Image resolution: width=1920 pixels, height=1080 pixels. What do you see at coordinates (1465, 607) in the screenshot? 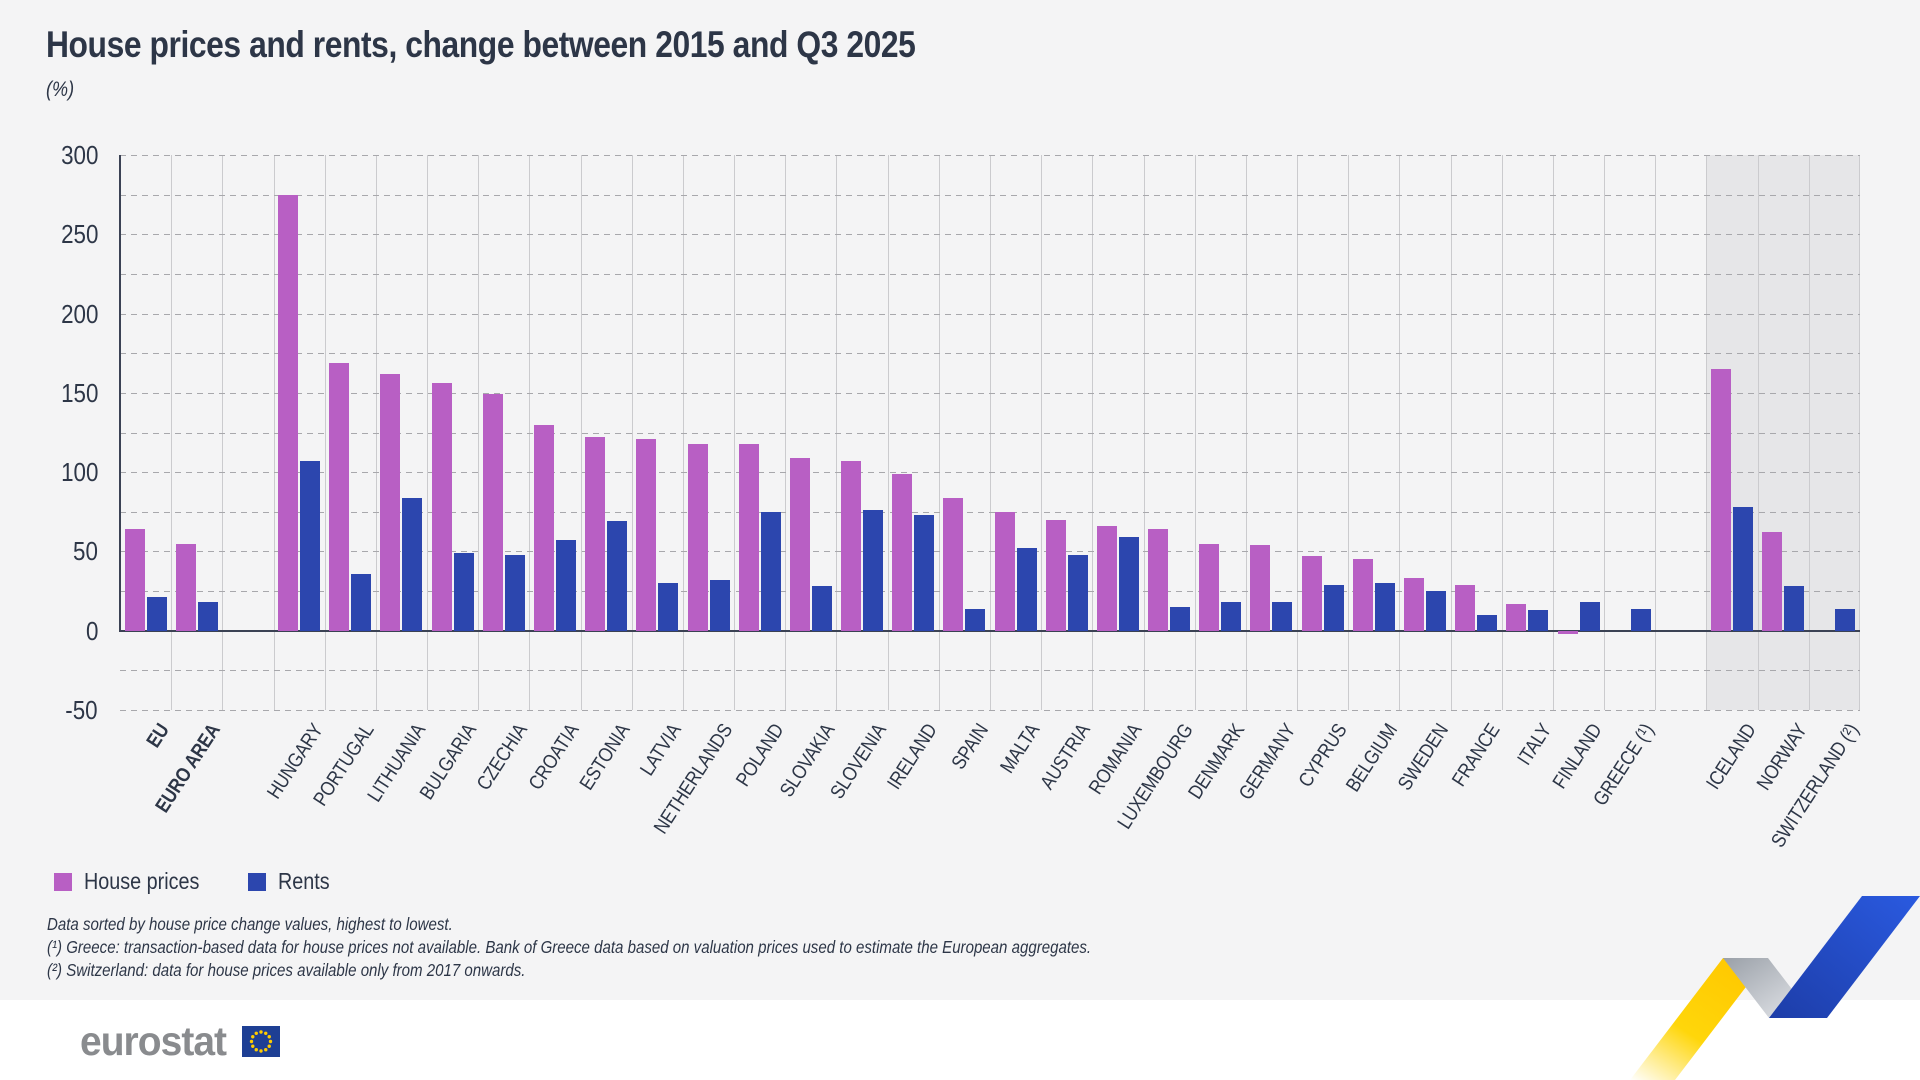
I see `bar-house-prices-france` at bounding box center [1465, 607].